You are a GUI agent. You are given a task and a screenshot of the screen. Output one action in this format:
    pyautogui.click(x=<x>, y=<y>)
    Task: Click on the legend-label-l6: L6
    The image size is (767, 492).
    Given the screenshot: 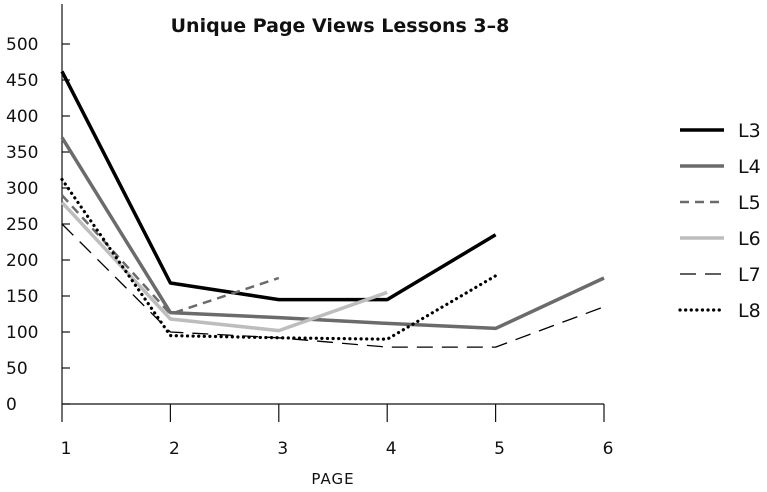 What is the action you would take?
    pyautogui.click(x=749, y=239)
    